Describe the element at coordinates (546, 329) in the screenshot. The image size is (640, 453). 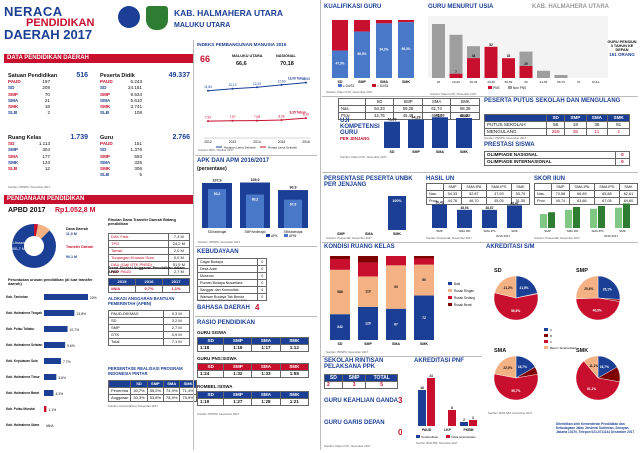
I see `akreditasi-legend-mark` at that location.